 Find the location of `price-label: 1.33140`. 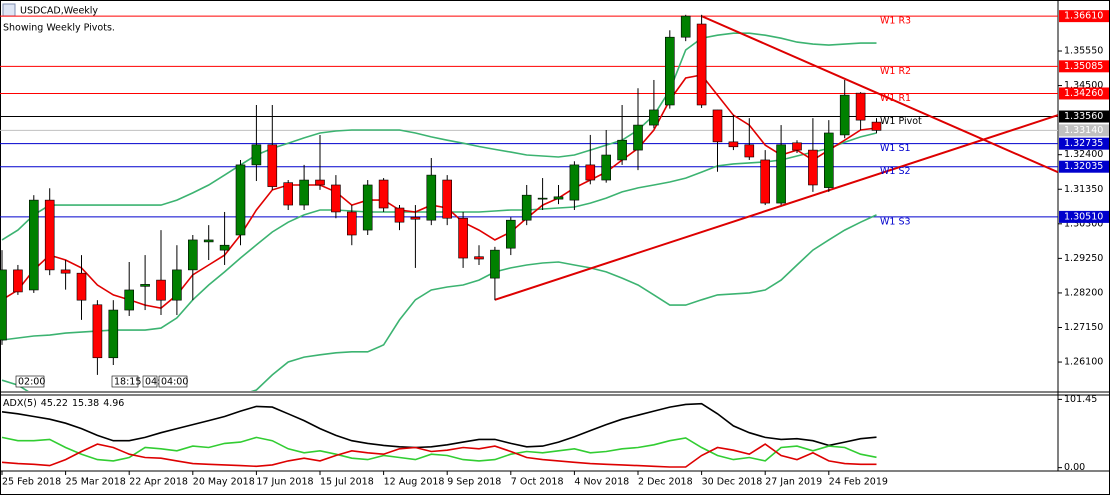

price-label: 1.33140 is located at coordinates (1083, 130).